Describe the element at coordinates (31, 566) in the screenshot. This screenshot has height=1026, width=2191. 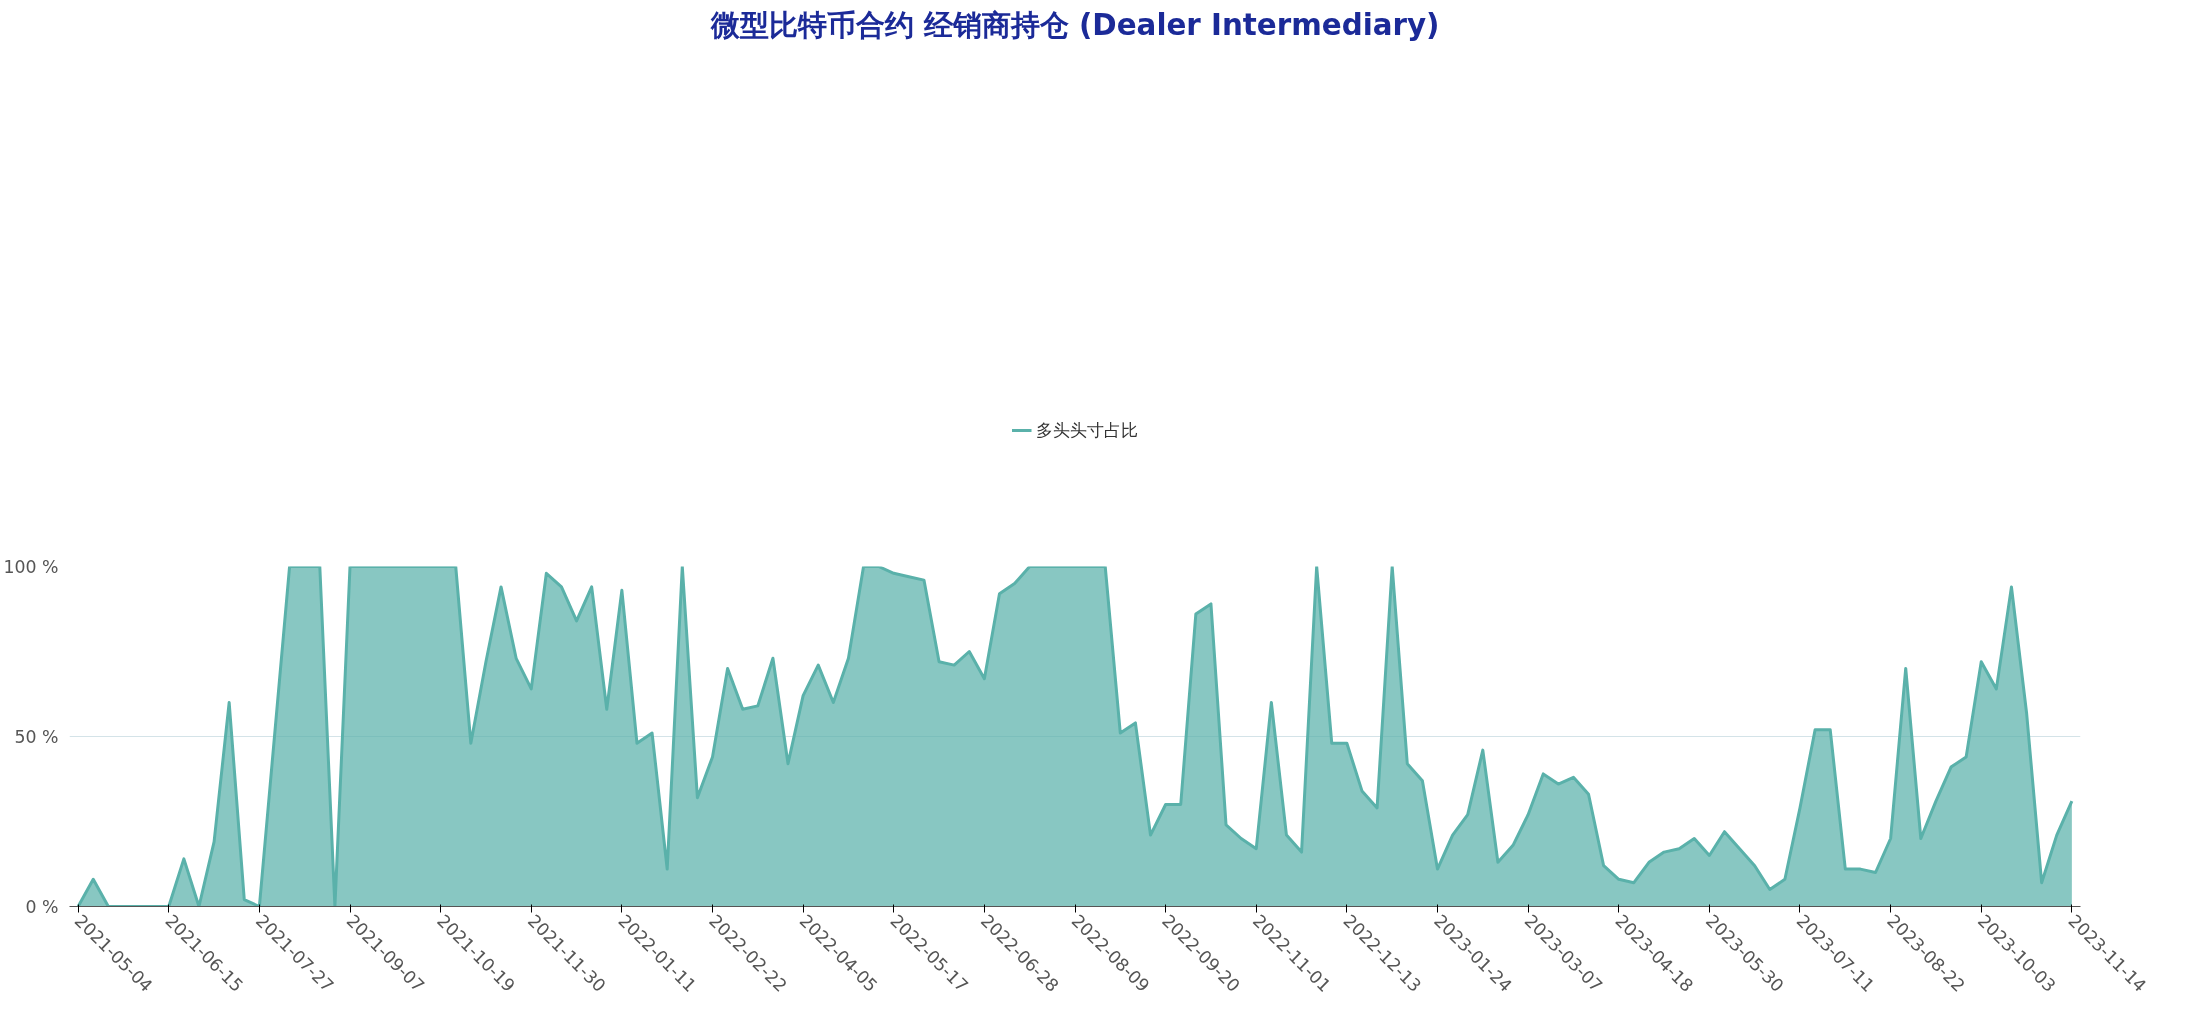
I see `y-tick-label: 100 %` at that location.